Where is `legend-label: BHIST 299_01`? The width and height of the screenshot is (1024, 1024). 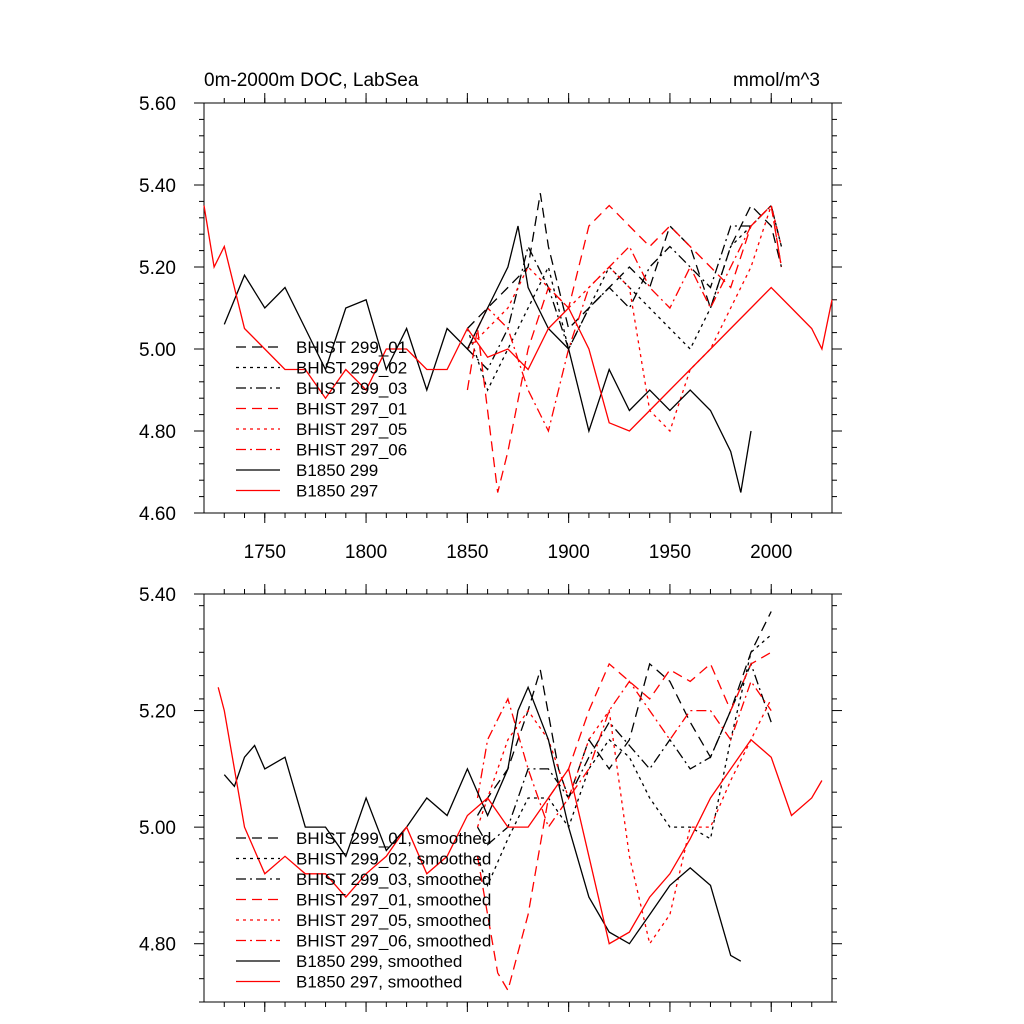
legend-label: BHIST 299_01 is located at coordinates (351, 347).